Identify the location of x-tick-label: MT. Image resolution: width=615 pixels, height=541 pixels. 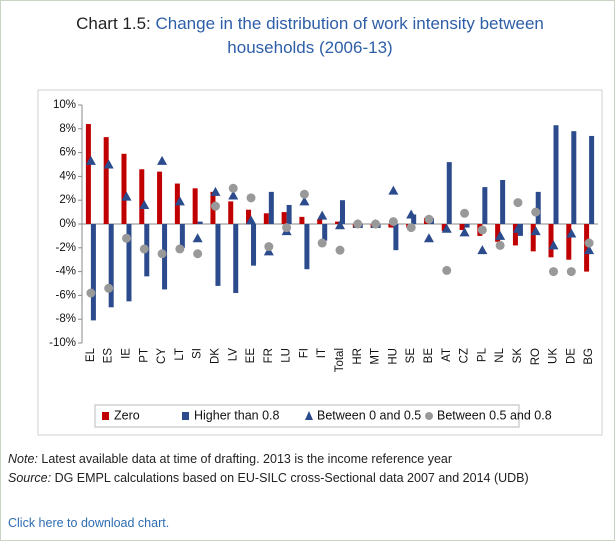
(376, 356).